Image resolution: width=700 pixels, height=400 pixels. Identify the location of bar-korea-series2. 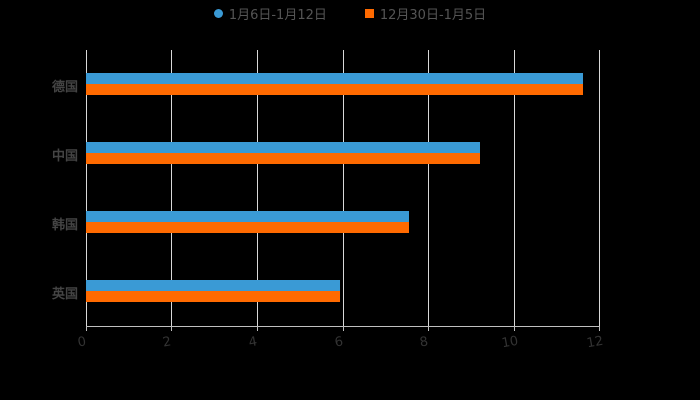
(247, 227).